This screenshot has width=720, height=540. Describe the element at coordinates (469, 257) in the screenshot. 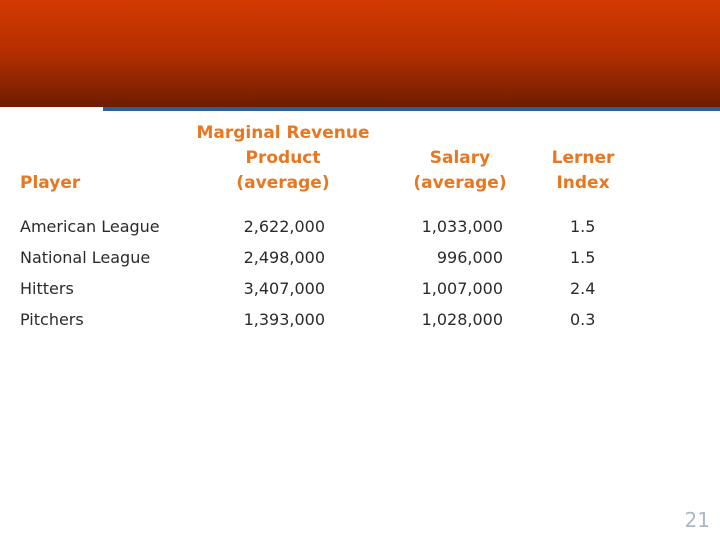

I see `row-2-salary: 996,000` at that location.